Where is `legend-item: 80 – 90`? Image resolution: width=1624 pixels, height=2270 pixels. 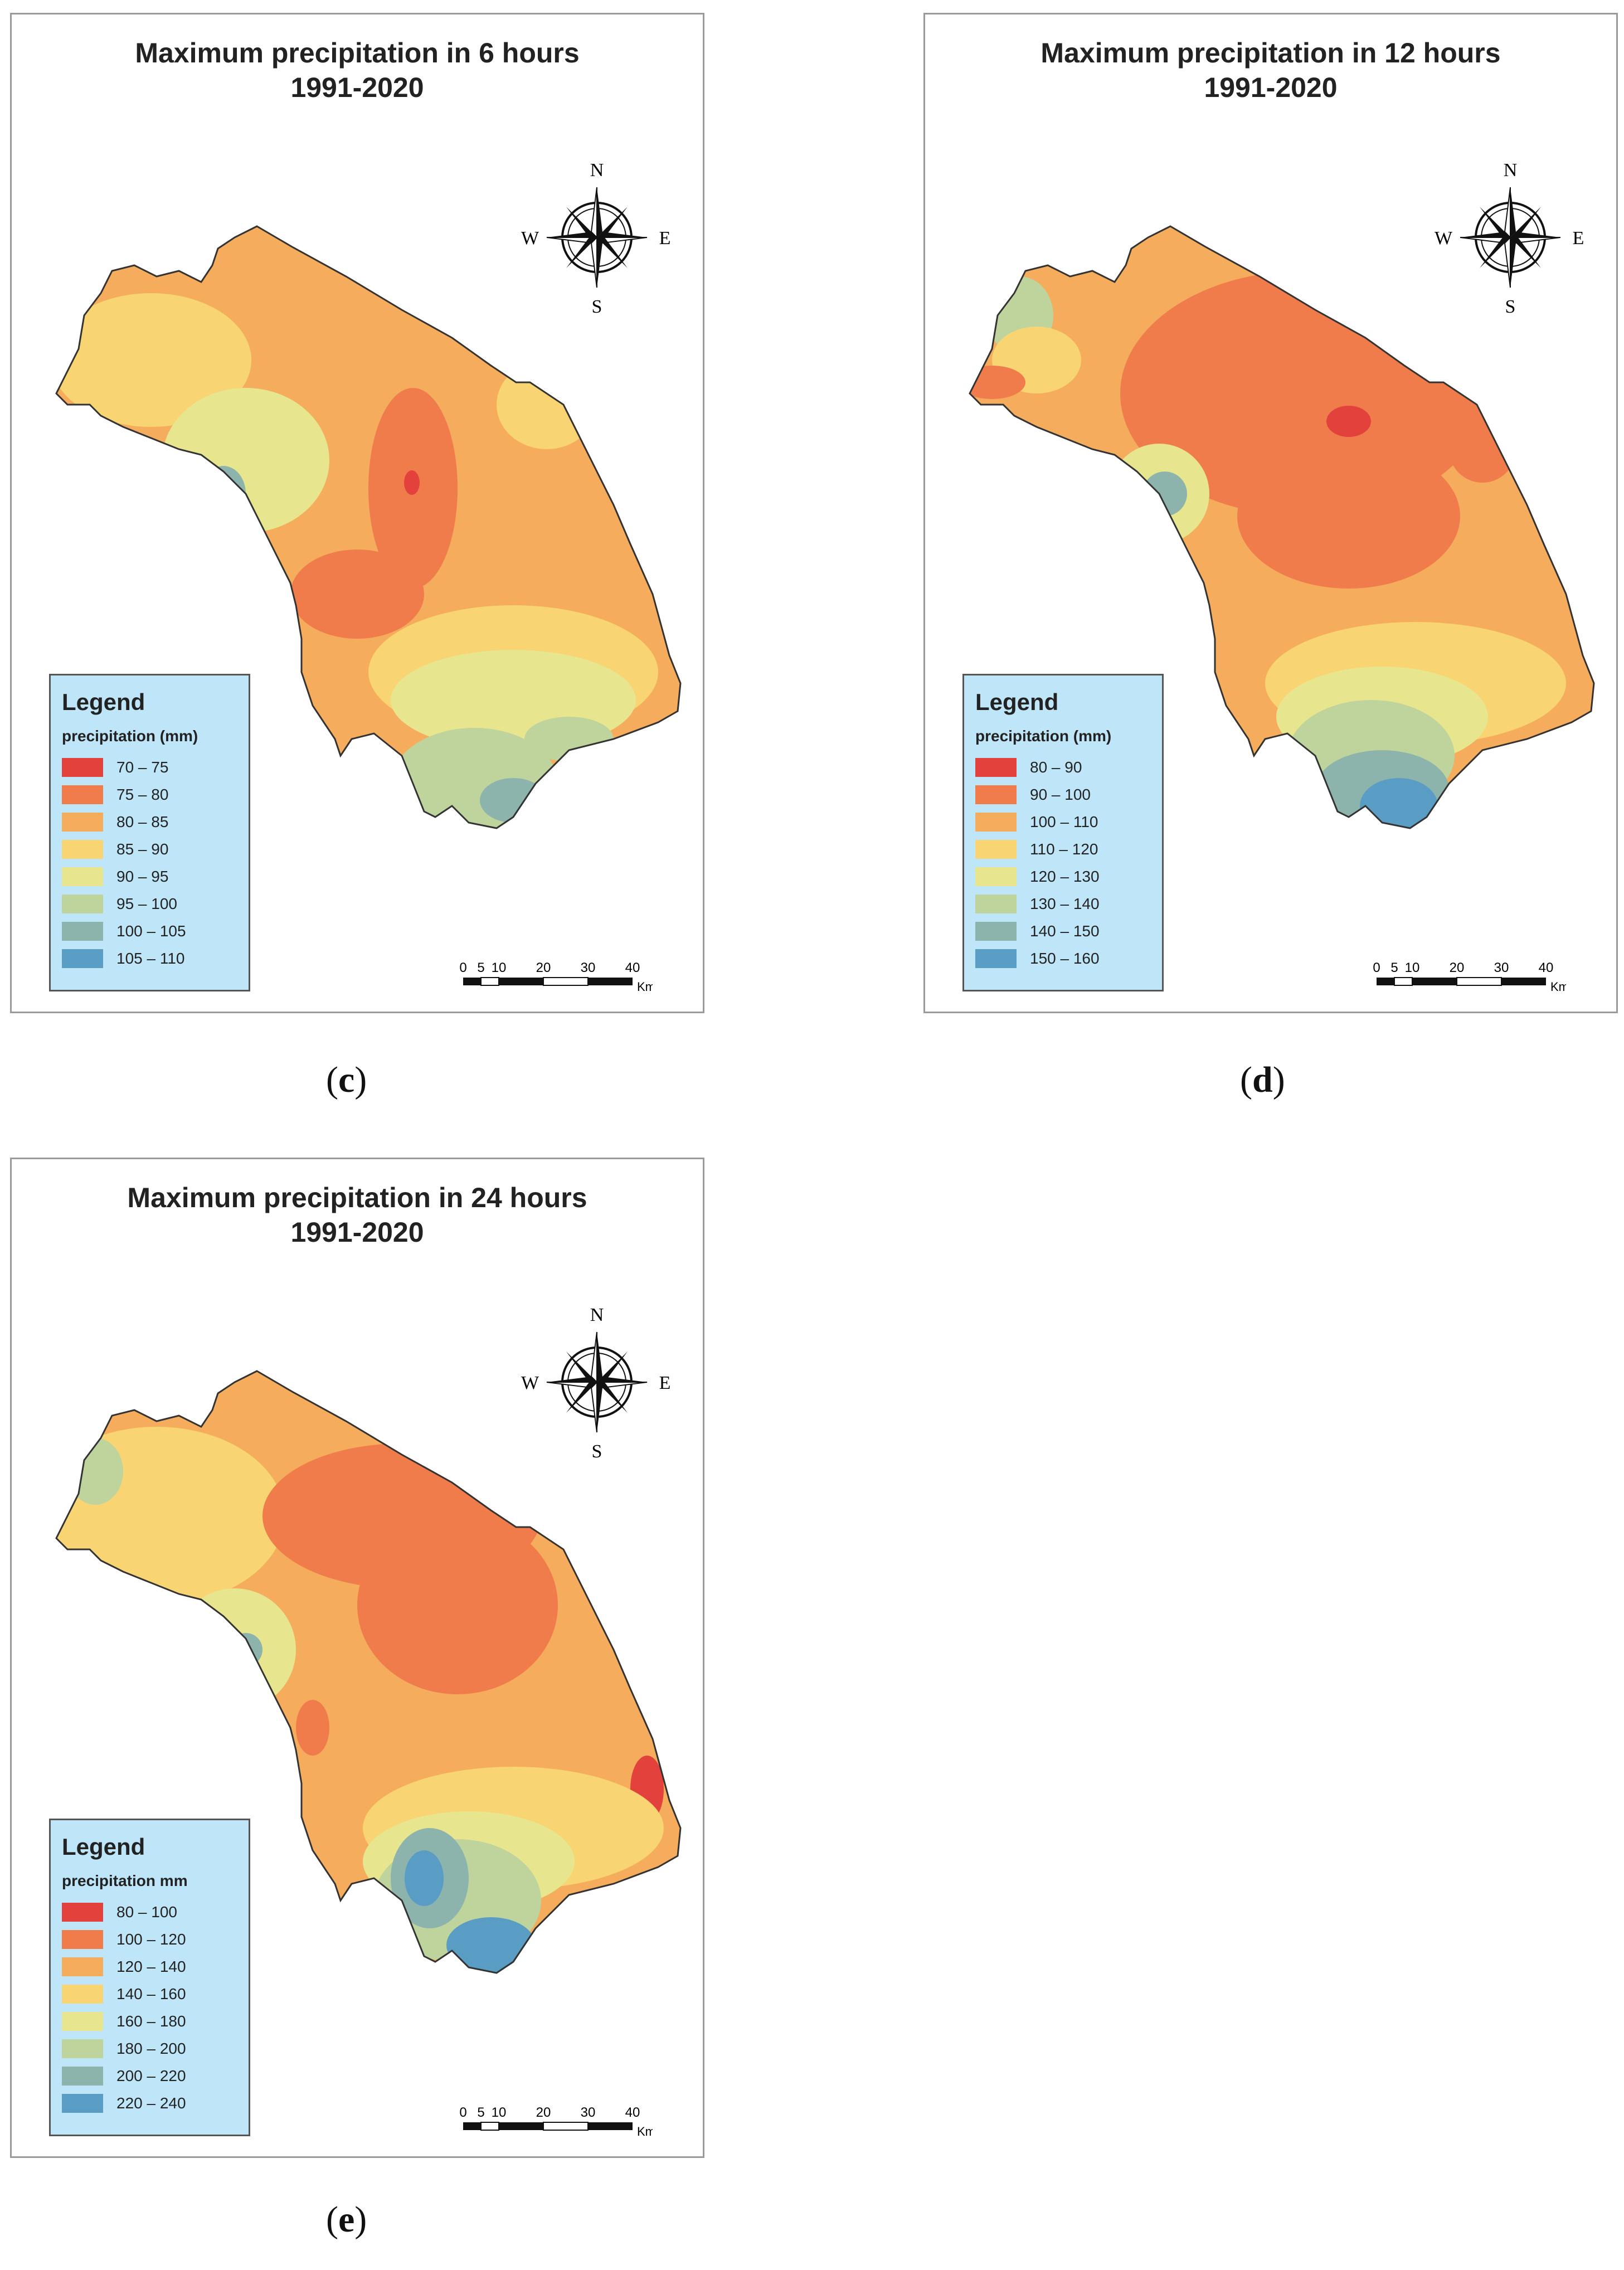
legend-item: 80 – 90 is located at coordinates (1063, 767).